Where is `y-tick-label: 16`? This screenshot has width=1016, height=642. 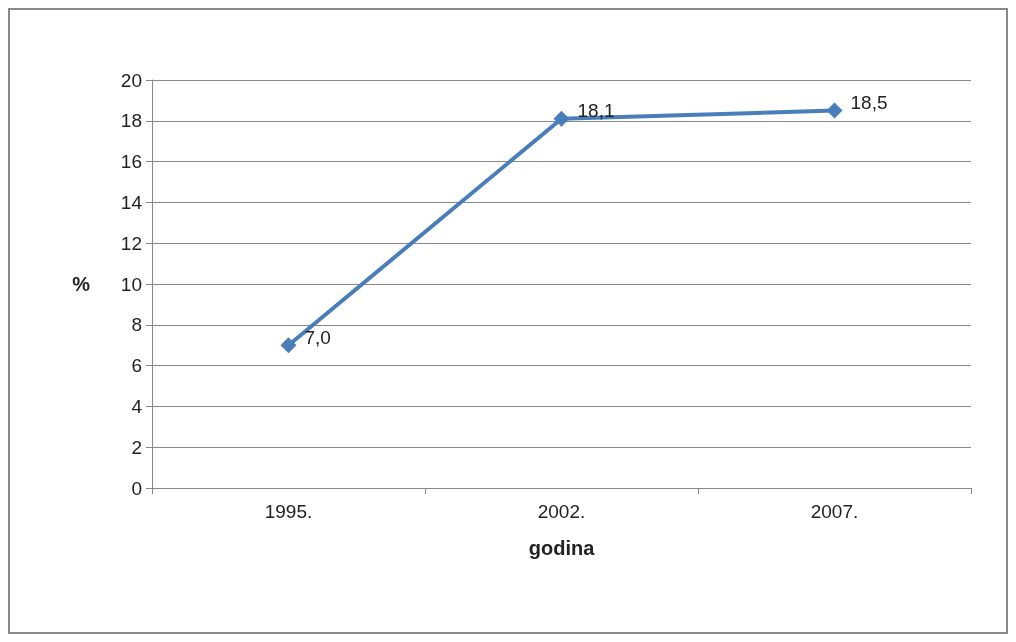
y-tick-label: 16 is located at coordinates (131, 162).